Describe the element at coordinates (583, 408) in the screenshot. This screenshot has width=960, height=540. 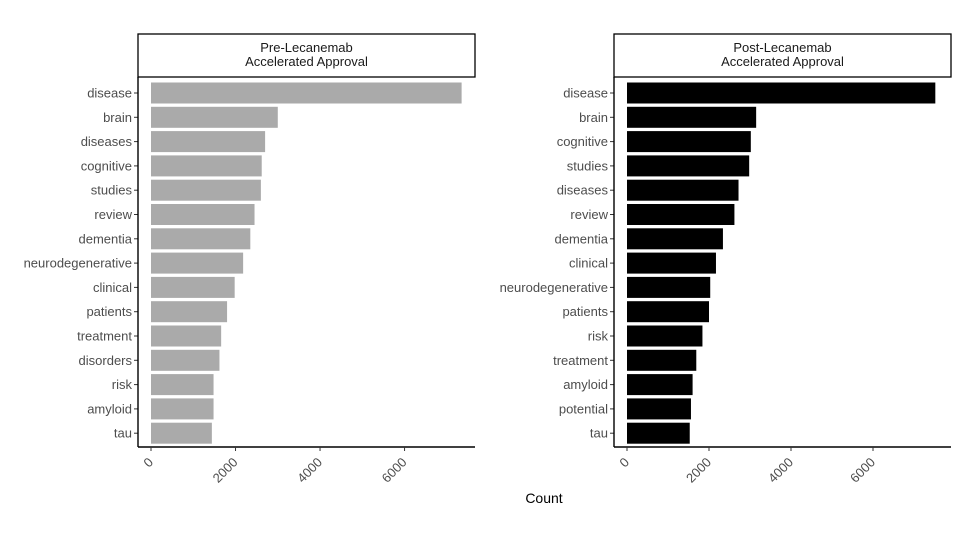
I see `y-tick-label-potential: potential` at that location.